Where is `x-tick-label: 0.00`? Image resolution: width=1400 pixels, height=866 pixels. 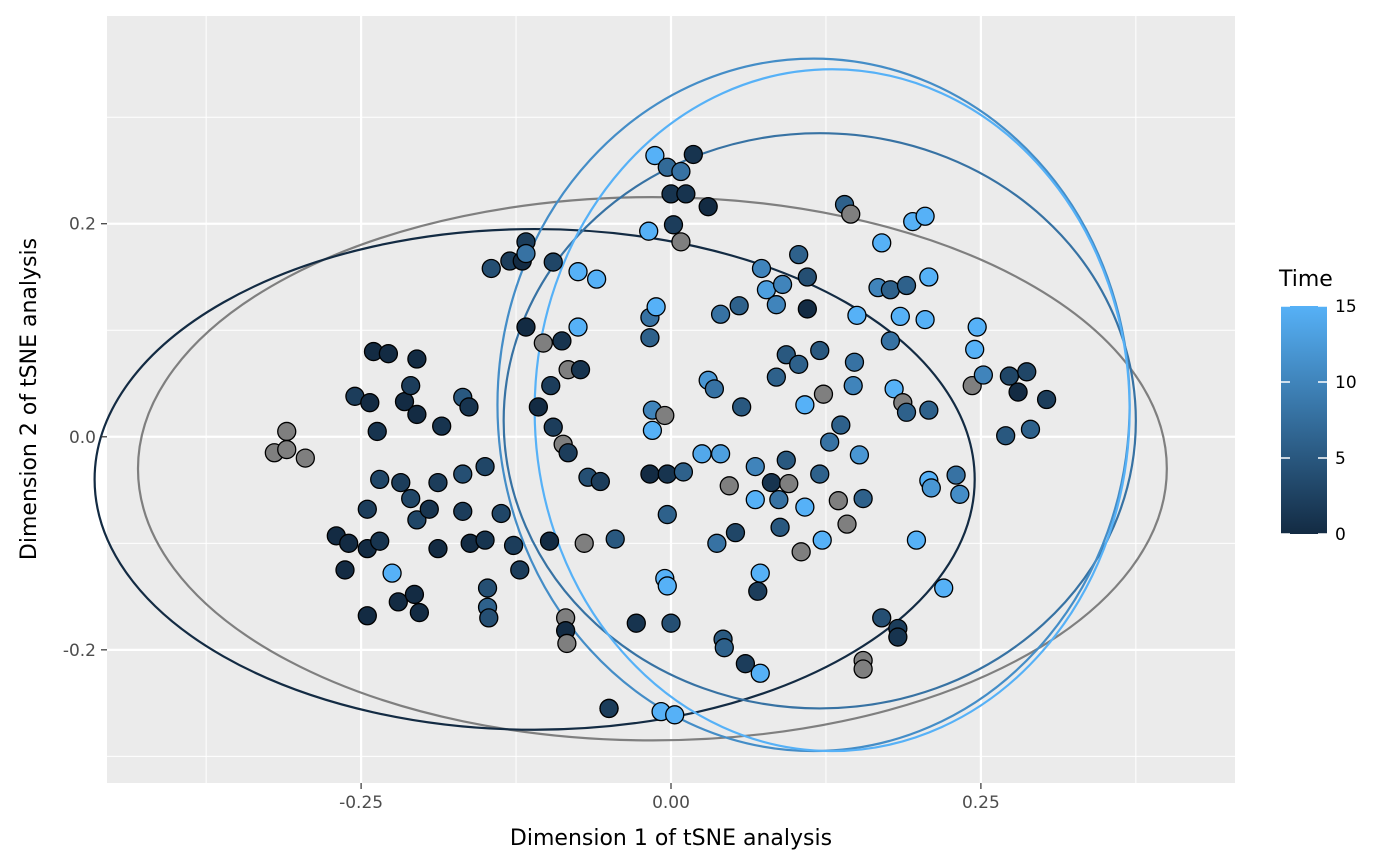
x-tick-label: 0.00 is located at coordinates (671, 803).